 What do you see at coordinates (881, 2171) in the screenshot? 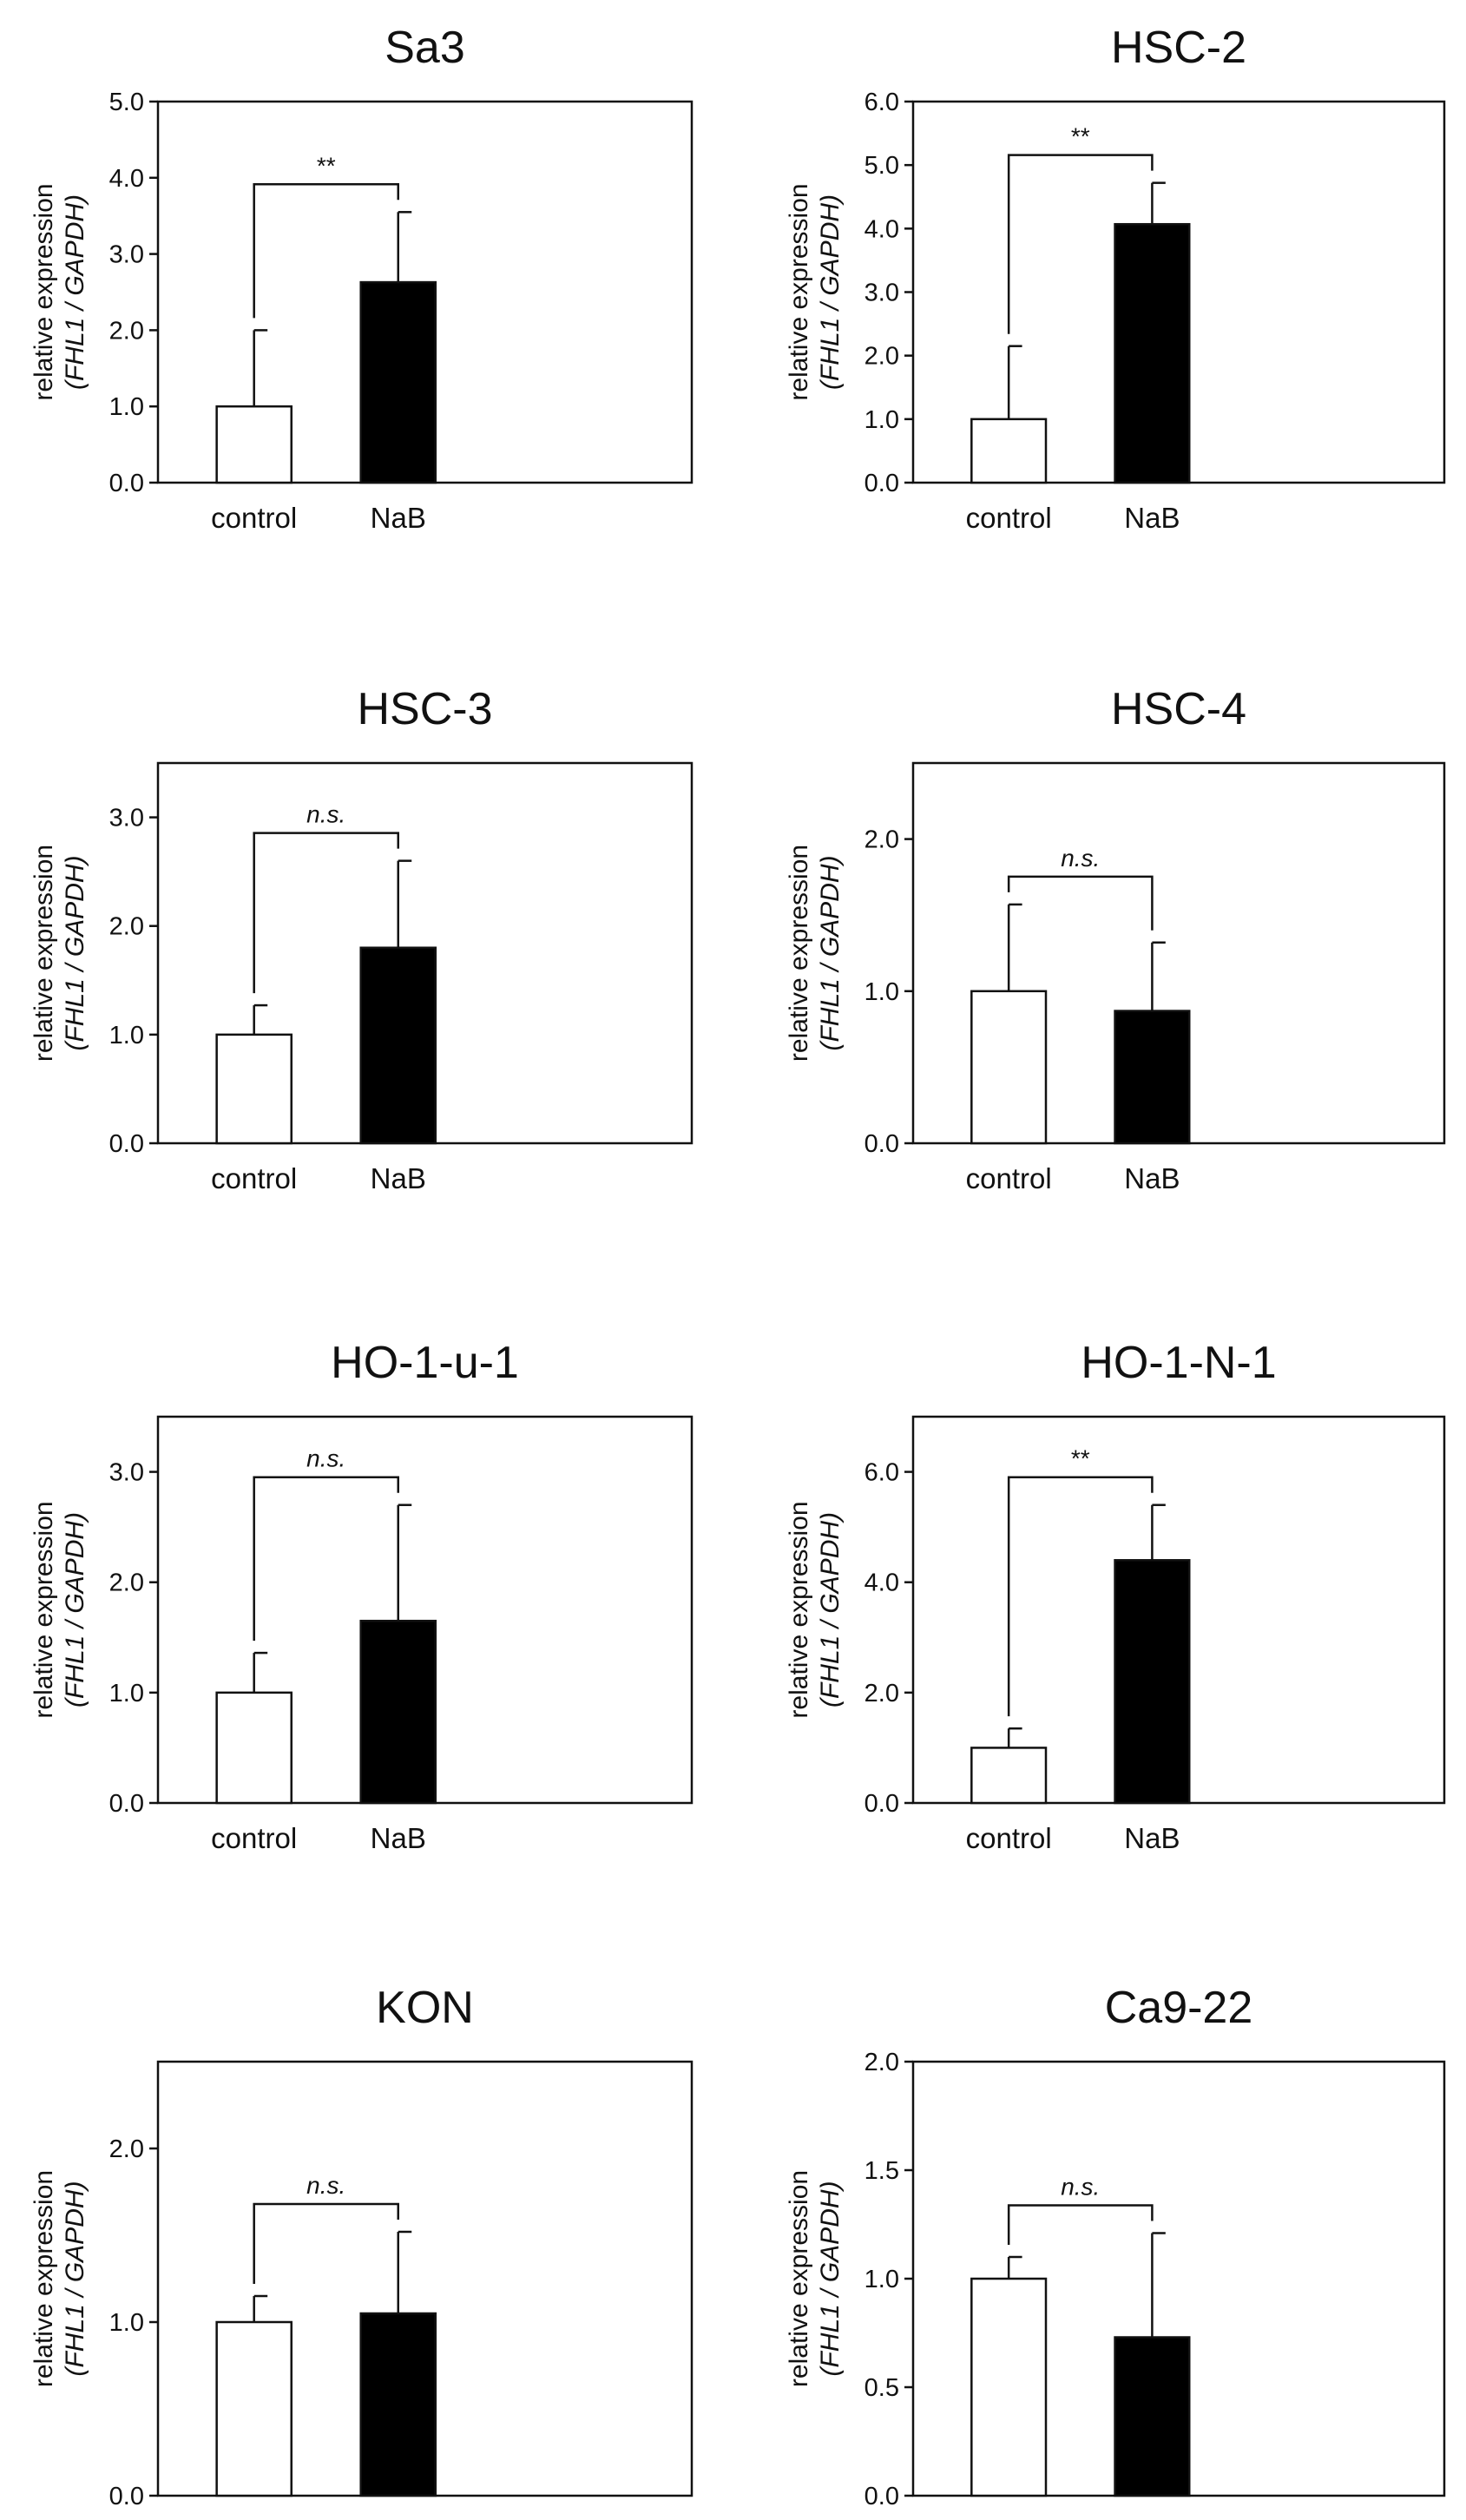
I see `y-tick-label: 1.5` at bounding box center [881, 2171].